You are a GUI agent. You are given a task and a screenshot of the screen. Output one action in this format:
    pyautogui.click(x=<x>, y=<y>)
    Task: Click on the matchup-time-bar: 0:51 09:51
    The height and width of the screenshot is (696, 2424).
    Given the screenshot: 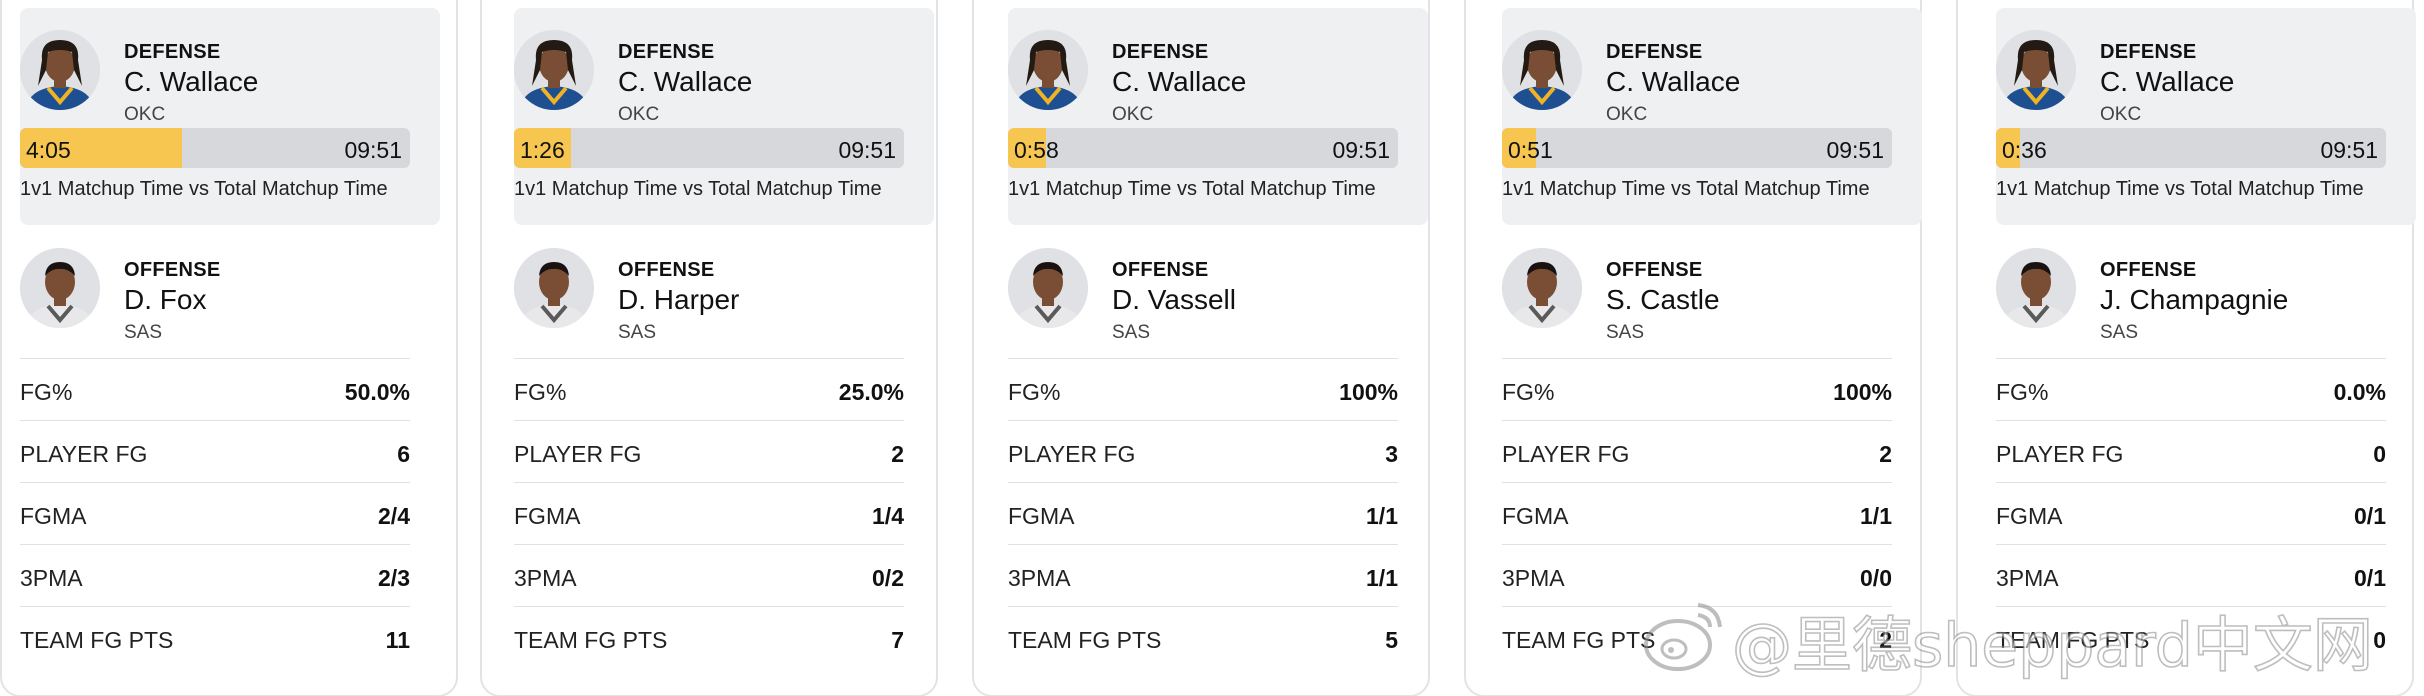 What is the action you would take?
    pyautogui.click(x=1697, y=148)
    